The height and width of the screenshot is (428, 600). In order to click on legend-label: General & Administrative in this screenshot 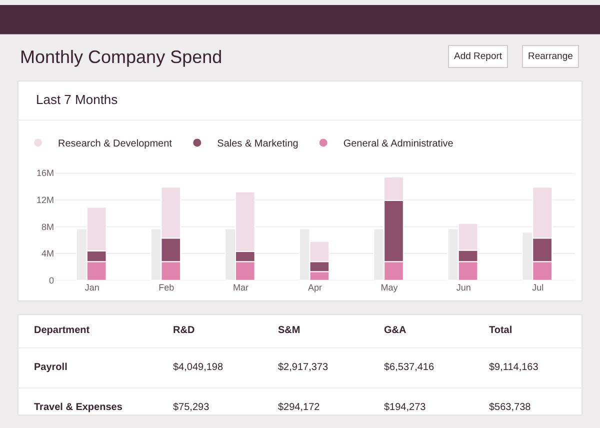, I will do `click(398, 144)`.